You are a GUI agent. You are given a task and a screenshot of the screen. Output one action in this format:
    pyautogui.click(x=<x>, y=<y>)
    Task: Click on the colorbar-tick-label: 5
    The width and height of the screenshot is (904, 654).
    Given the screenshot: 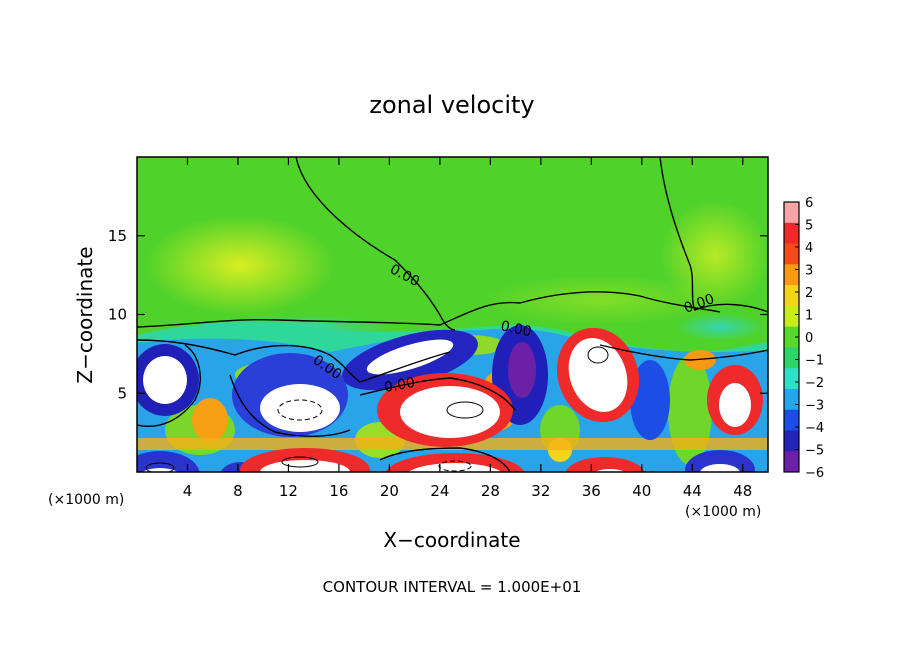 What is the action you would take?
    pyautogui.click(x=809, y=226)
    